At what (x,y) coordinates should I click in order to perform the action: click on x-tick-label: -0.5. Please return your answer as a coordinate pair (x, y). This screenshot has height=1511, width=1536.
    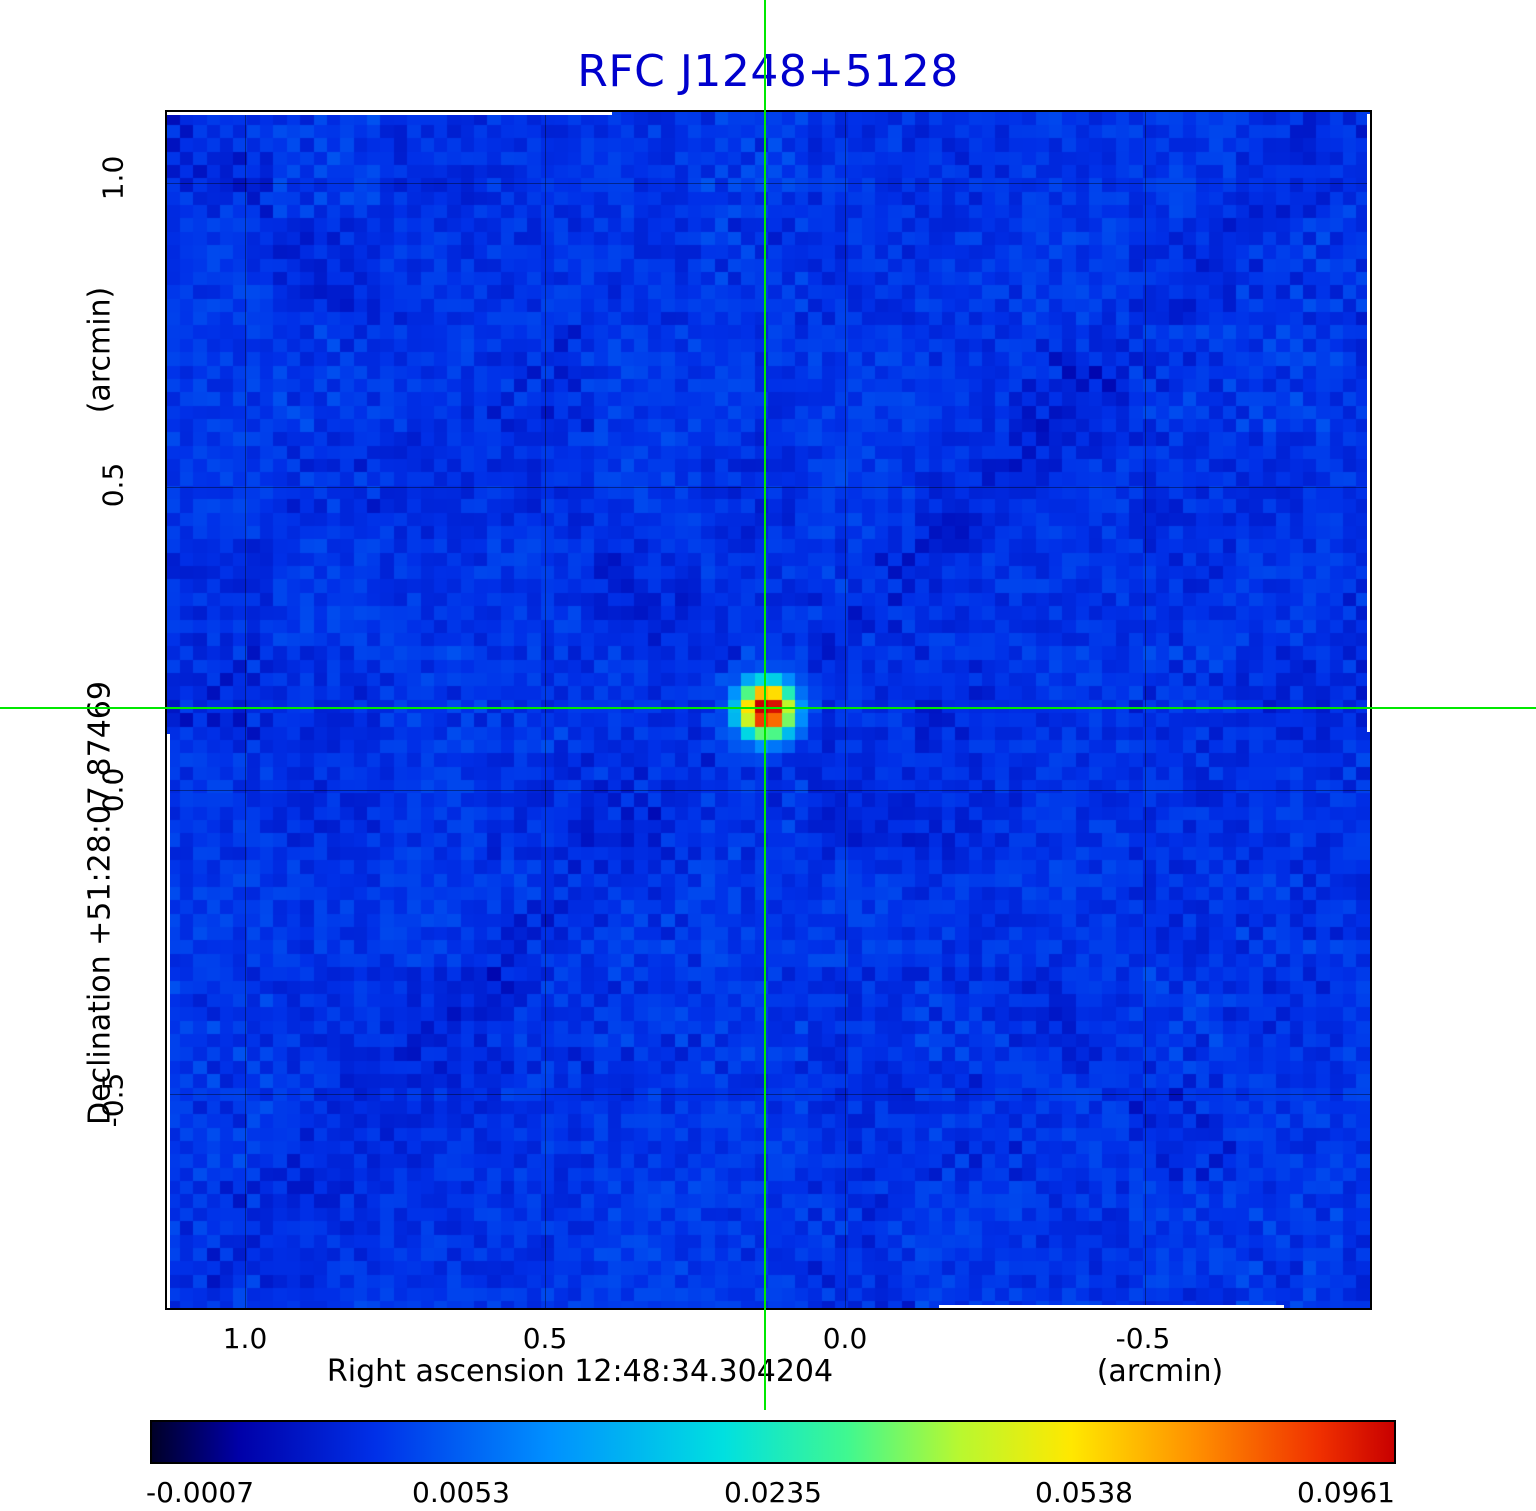
    Looking at the image, I should click on (1143, 1338).